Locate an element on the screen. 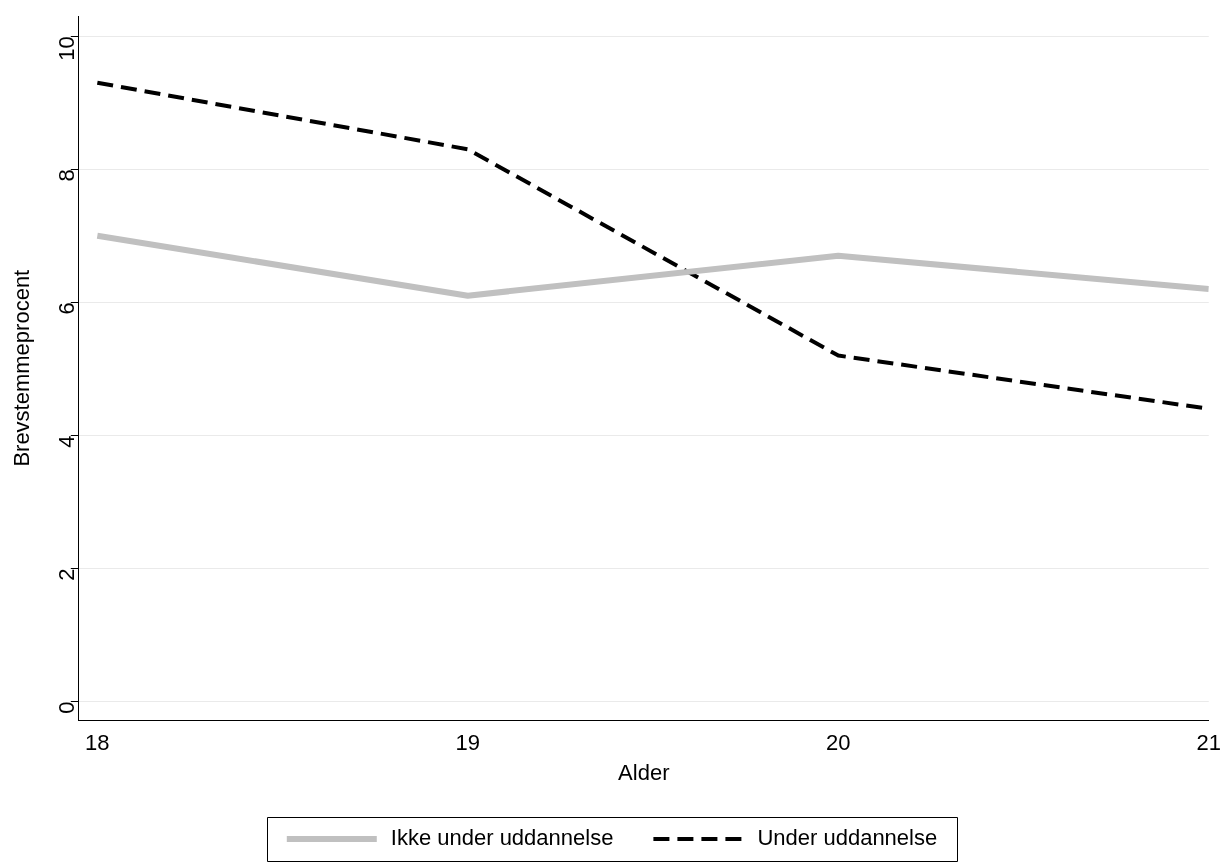 This screenshot has height=867, width=1224. y-tick-label: 0 is located at coordinates (66, 707).